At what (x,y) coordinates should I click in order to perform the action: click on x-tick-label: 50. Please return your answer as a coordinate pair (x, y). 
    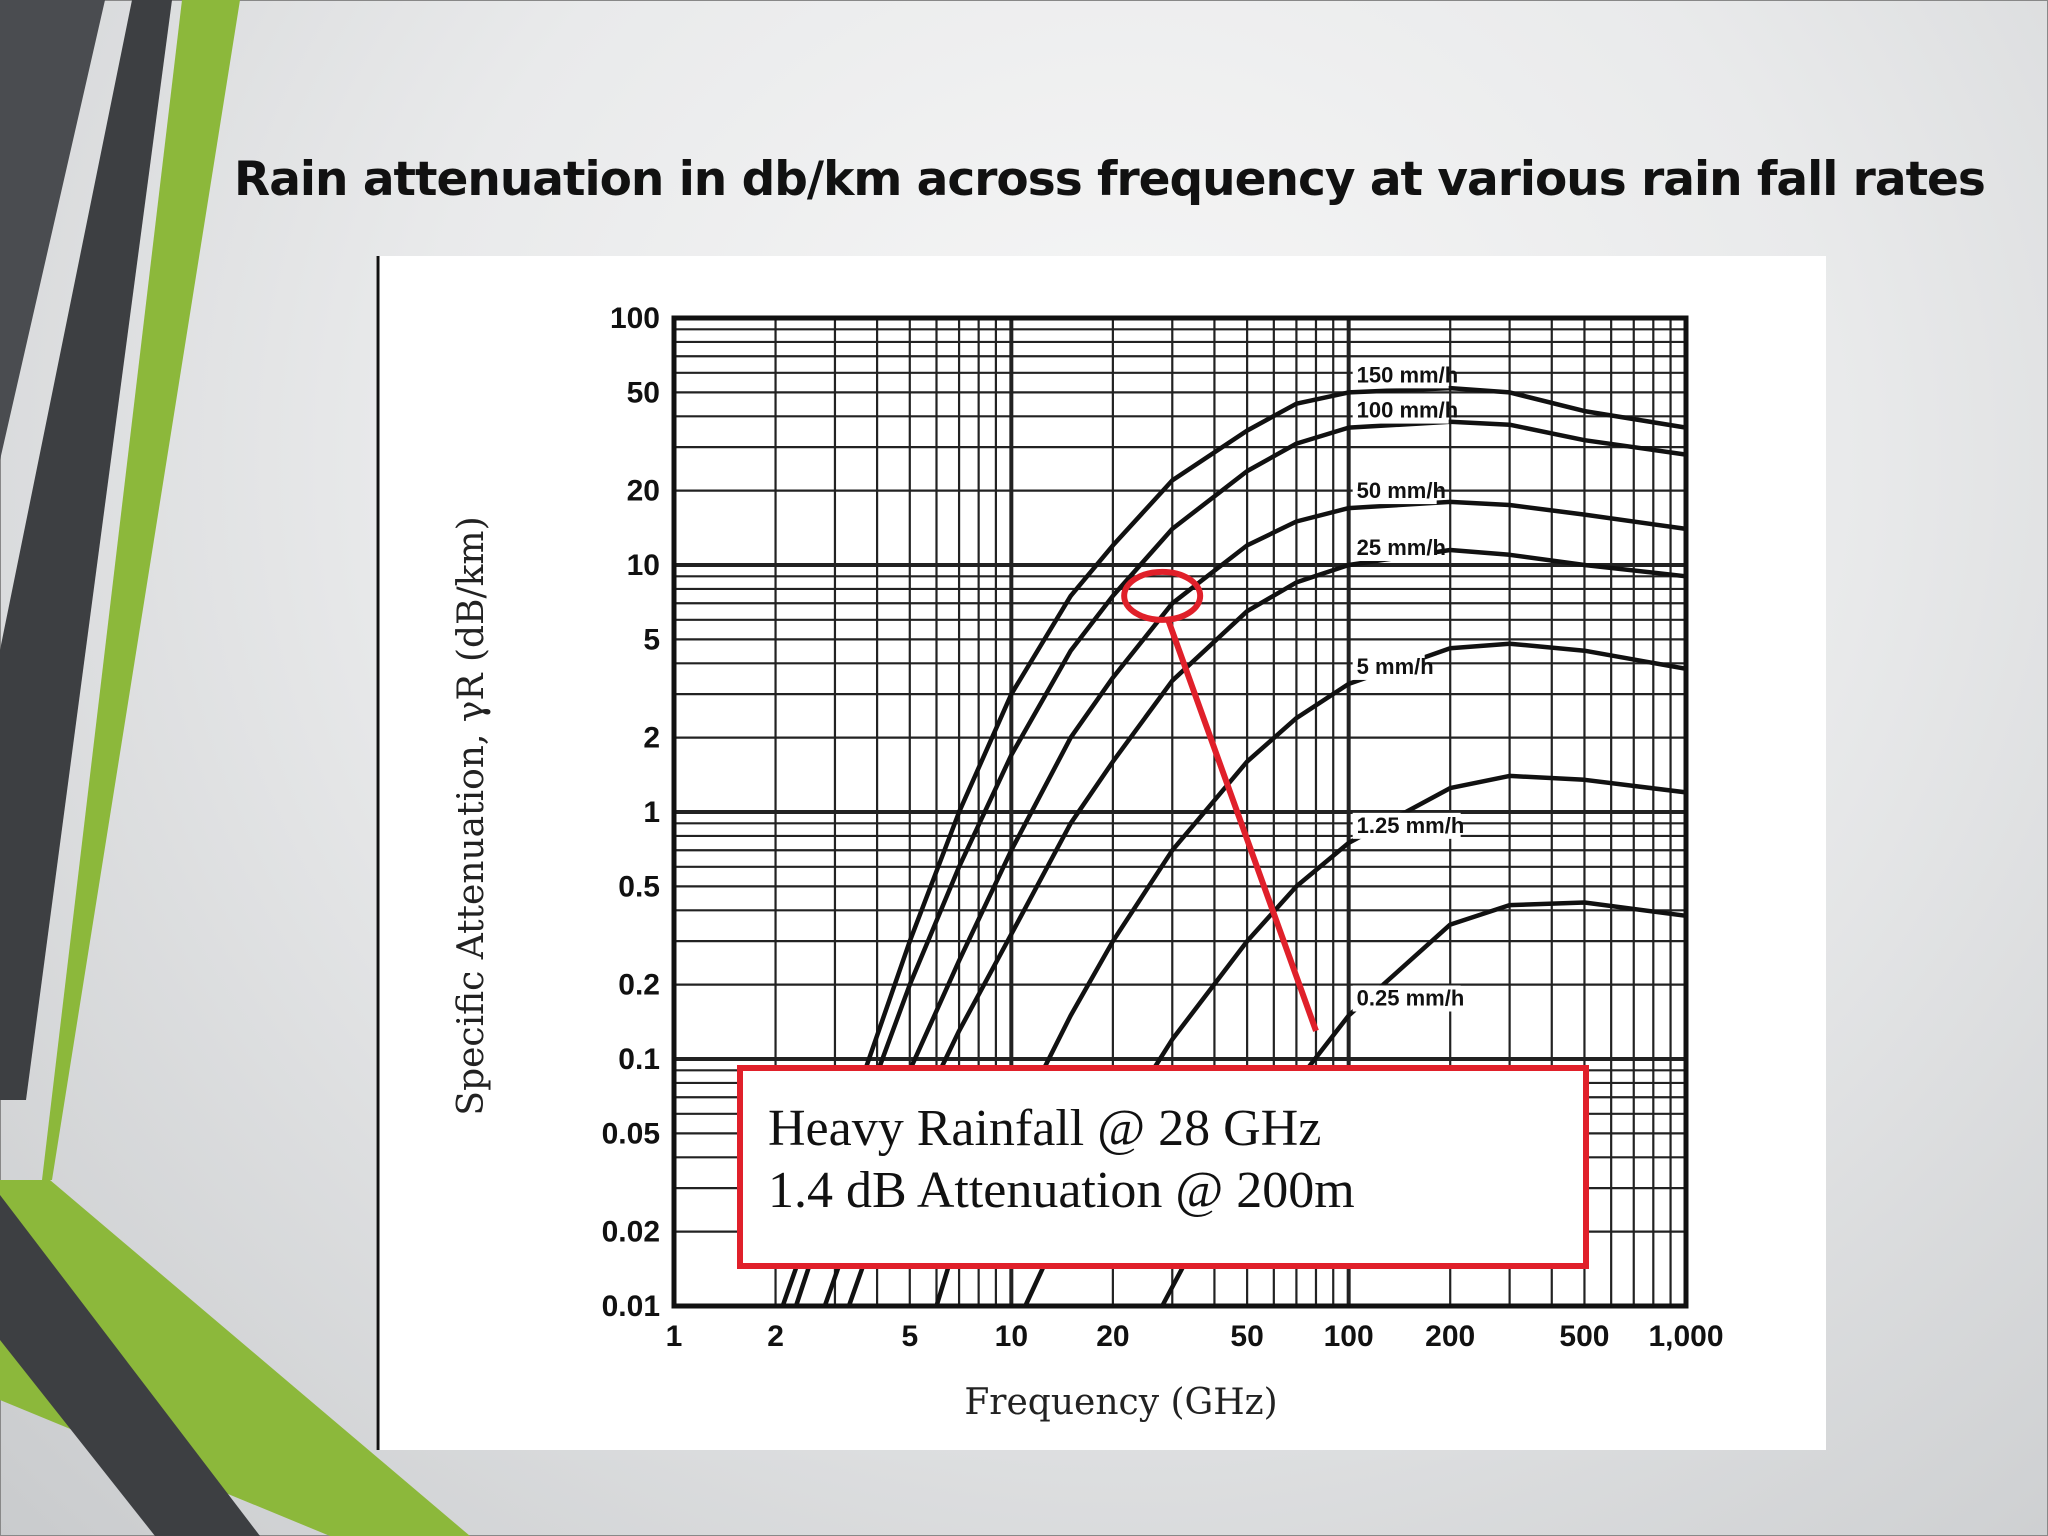
    Looking at the image, I should click on (1246, 1336).